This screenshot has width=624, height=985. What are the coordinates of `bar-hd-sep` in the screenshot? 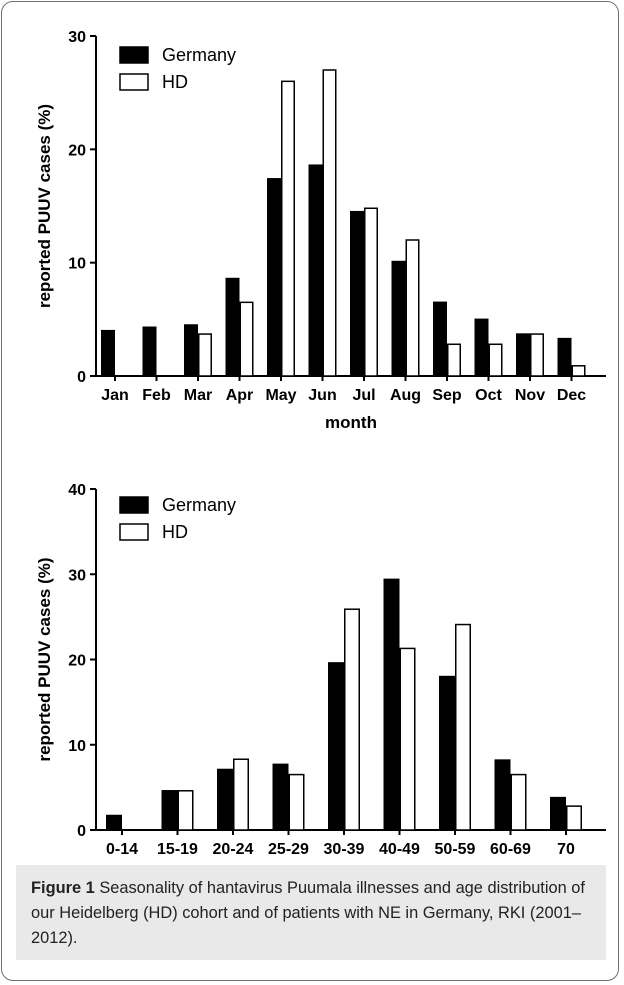 It's located at (454, 360).